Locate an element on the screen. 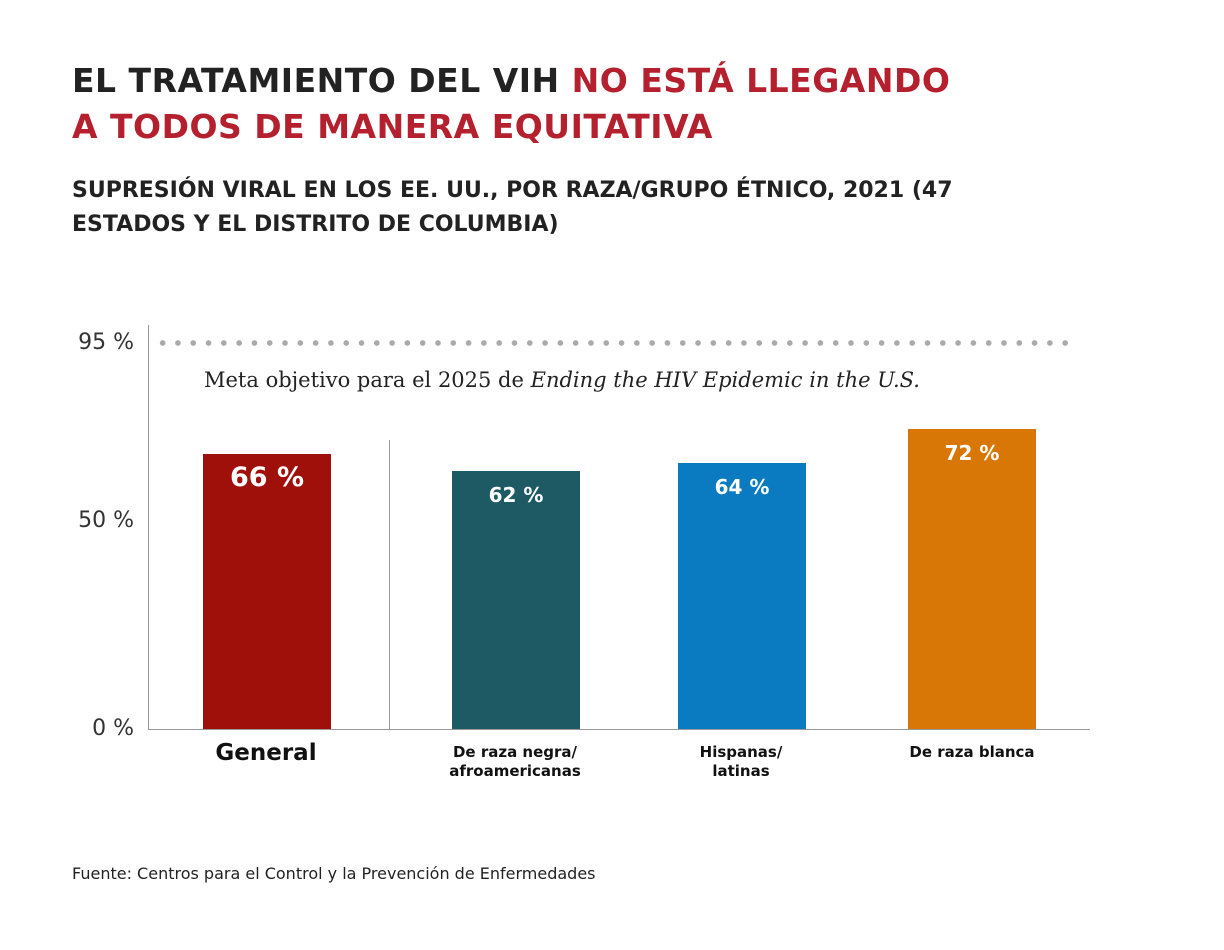 This screenshot has height=950, width=1224. goal-label-italic: Ending the HIV Epidemic in the U.S. is located at coordinates (725, 380).